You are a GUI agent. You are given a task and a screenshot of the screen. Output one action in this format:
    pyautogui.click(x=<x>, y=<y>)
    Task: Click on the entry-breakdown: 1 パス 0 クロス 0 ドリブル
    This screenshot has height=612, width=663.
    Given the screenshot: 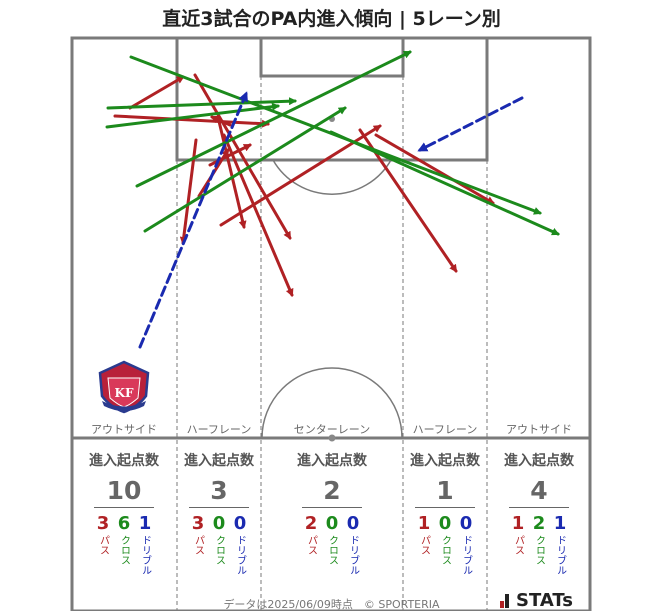 What is the action you would take?
    pyautogui.click(x=445, y=544)
    